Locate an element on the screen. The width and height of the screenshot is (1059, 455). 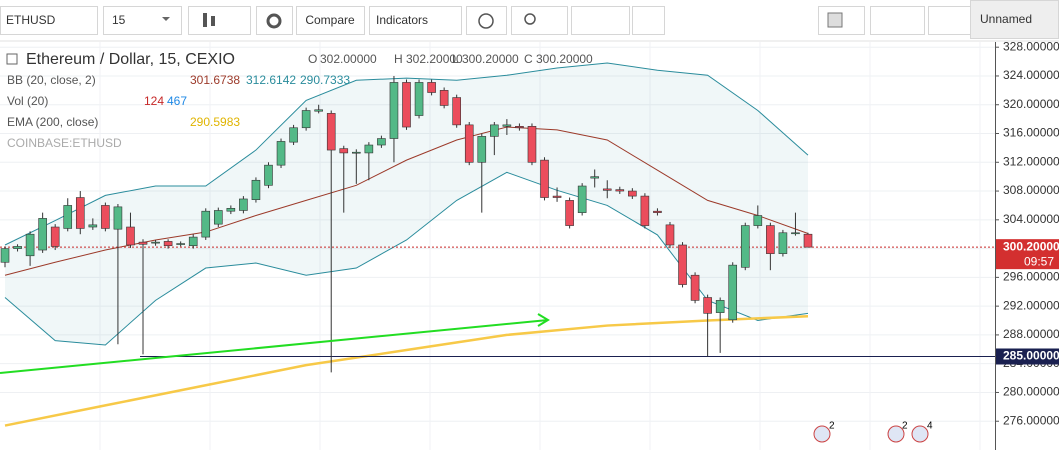
save-button is located at coordinates (952, 20).